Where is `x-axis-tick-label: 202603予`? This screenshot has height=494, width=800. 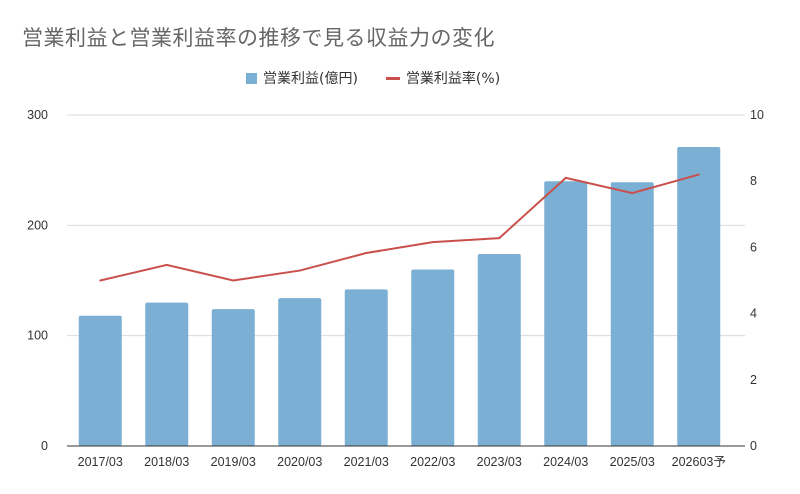
x-axis-tick-label: 202603予 is located at coordinates (699, 462).